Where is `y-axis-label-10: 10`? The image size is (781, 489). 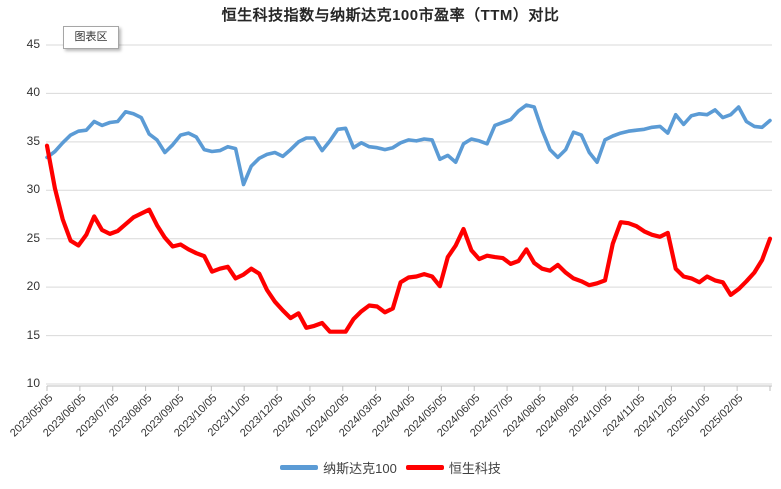
y-axis-label-10: 10 is located at coordinates (33, 383).